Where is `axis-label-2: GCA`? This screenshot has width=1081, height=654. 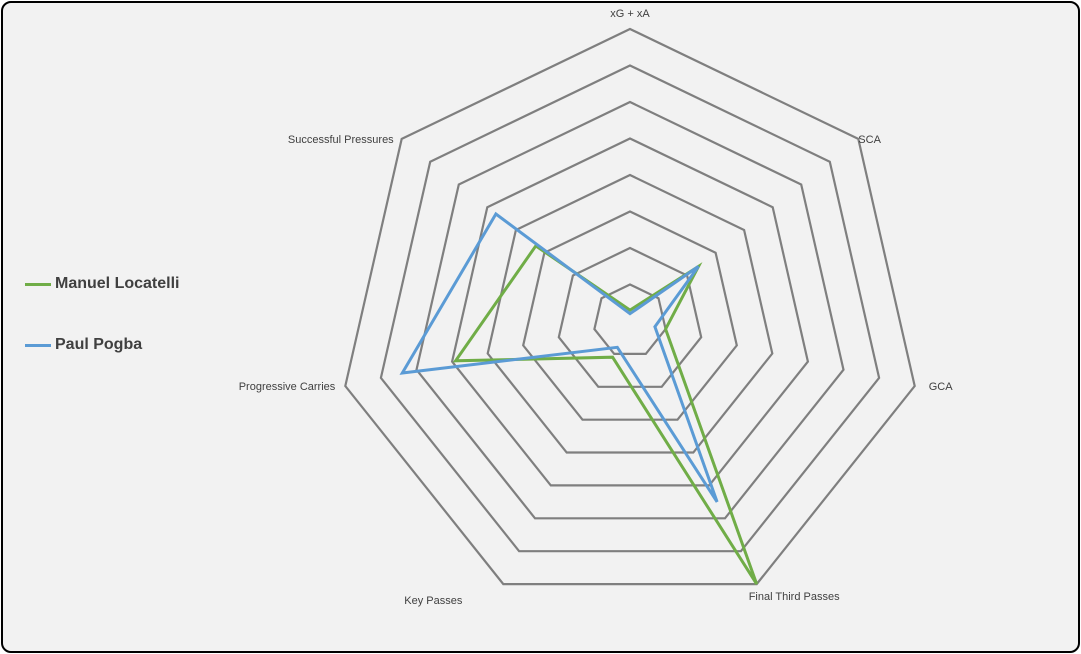
axis-label-2: GCA is located at coordinates (941, 387).